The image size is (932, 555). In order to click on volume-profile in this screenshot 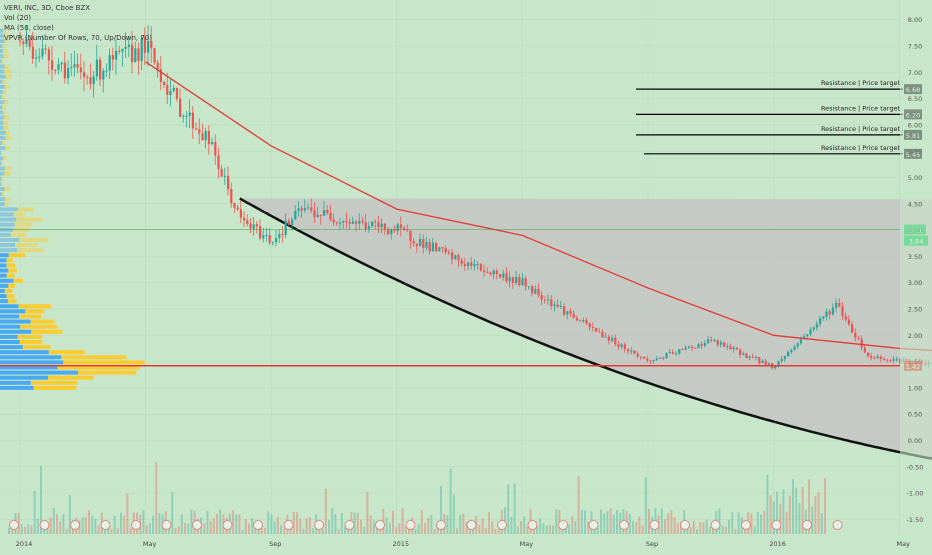, I will do `click(72, 209)`.